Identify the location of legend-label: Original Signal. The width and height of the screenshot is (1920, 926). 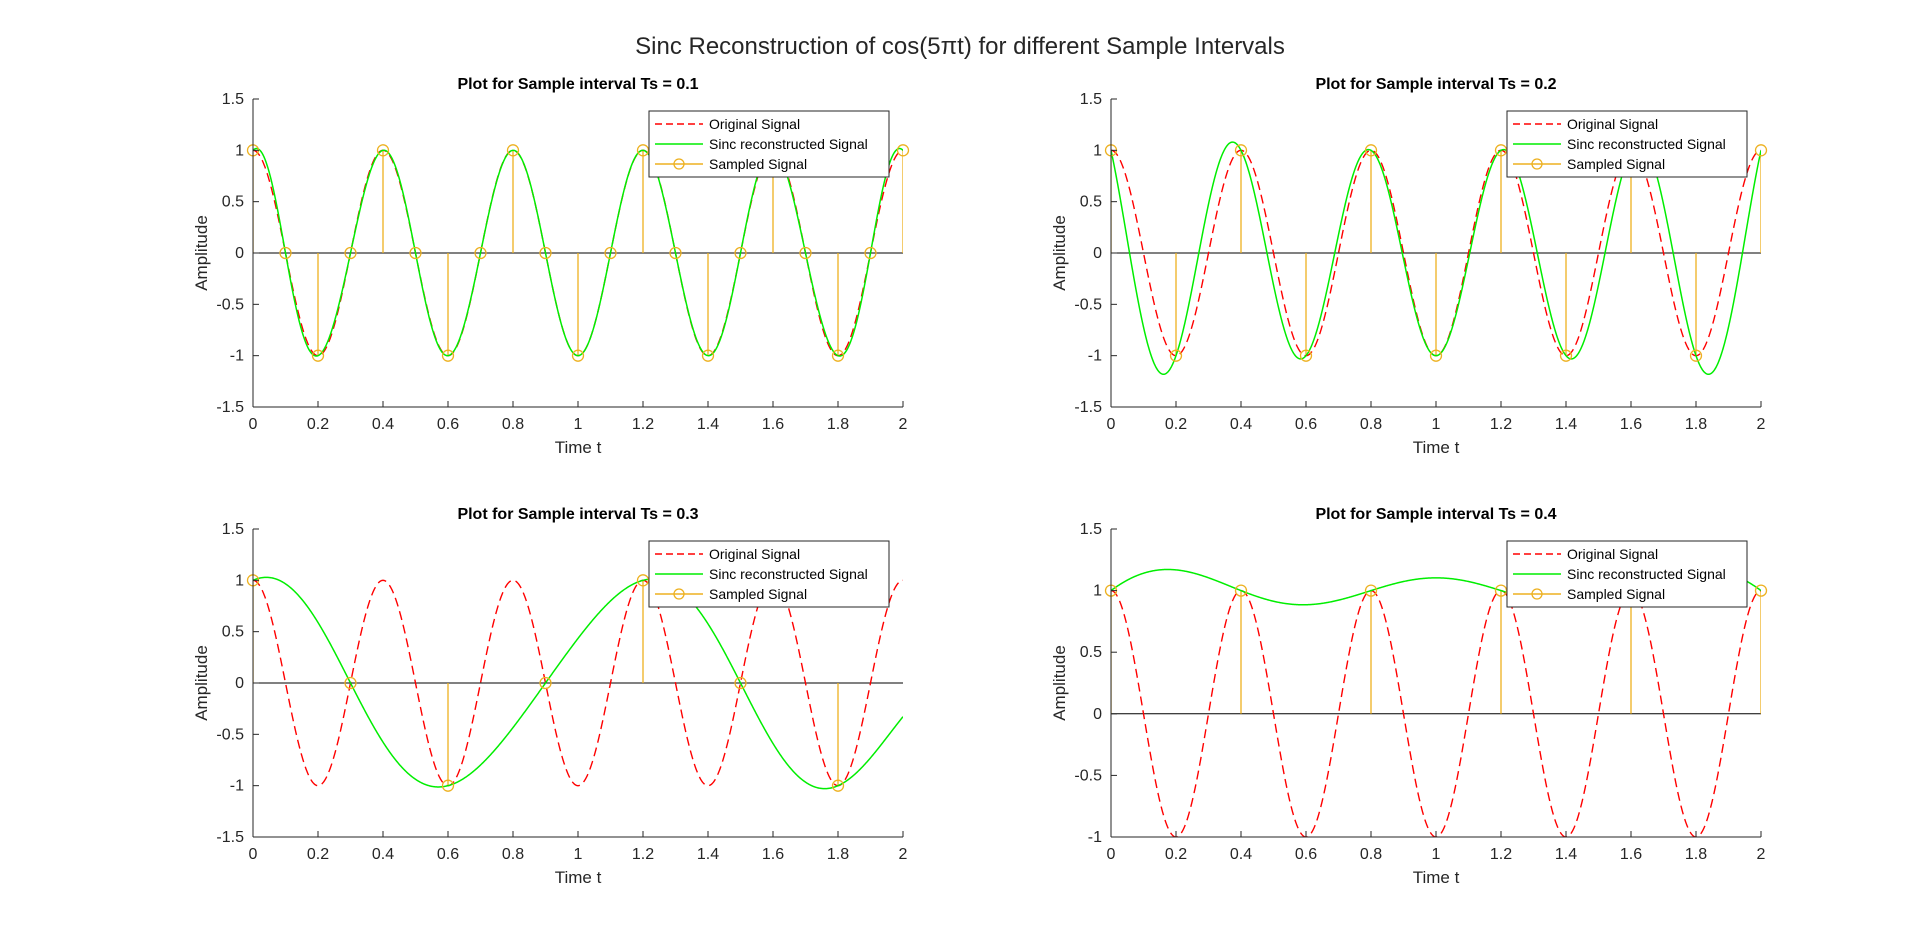
(1612, 124).